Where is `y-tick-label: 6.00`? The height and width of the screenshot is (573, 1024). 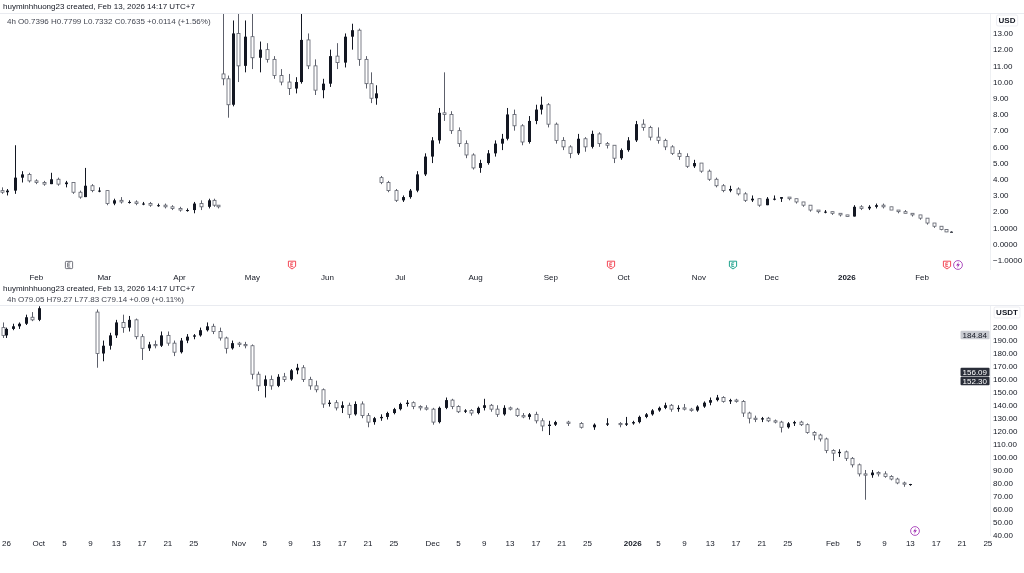 y-tick-label: 6.00 is located at coordinates (1001, 147).